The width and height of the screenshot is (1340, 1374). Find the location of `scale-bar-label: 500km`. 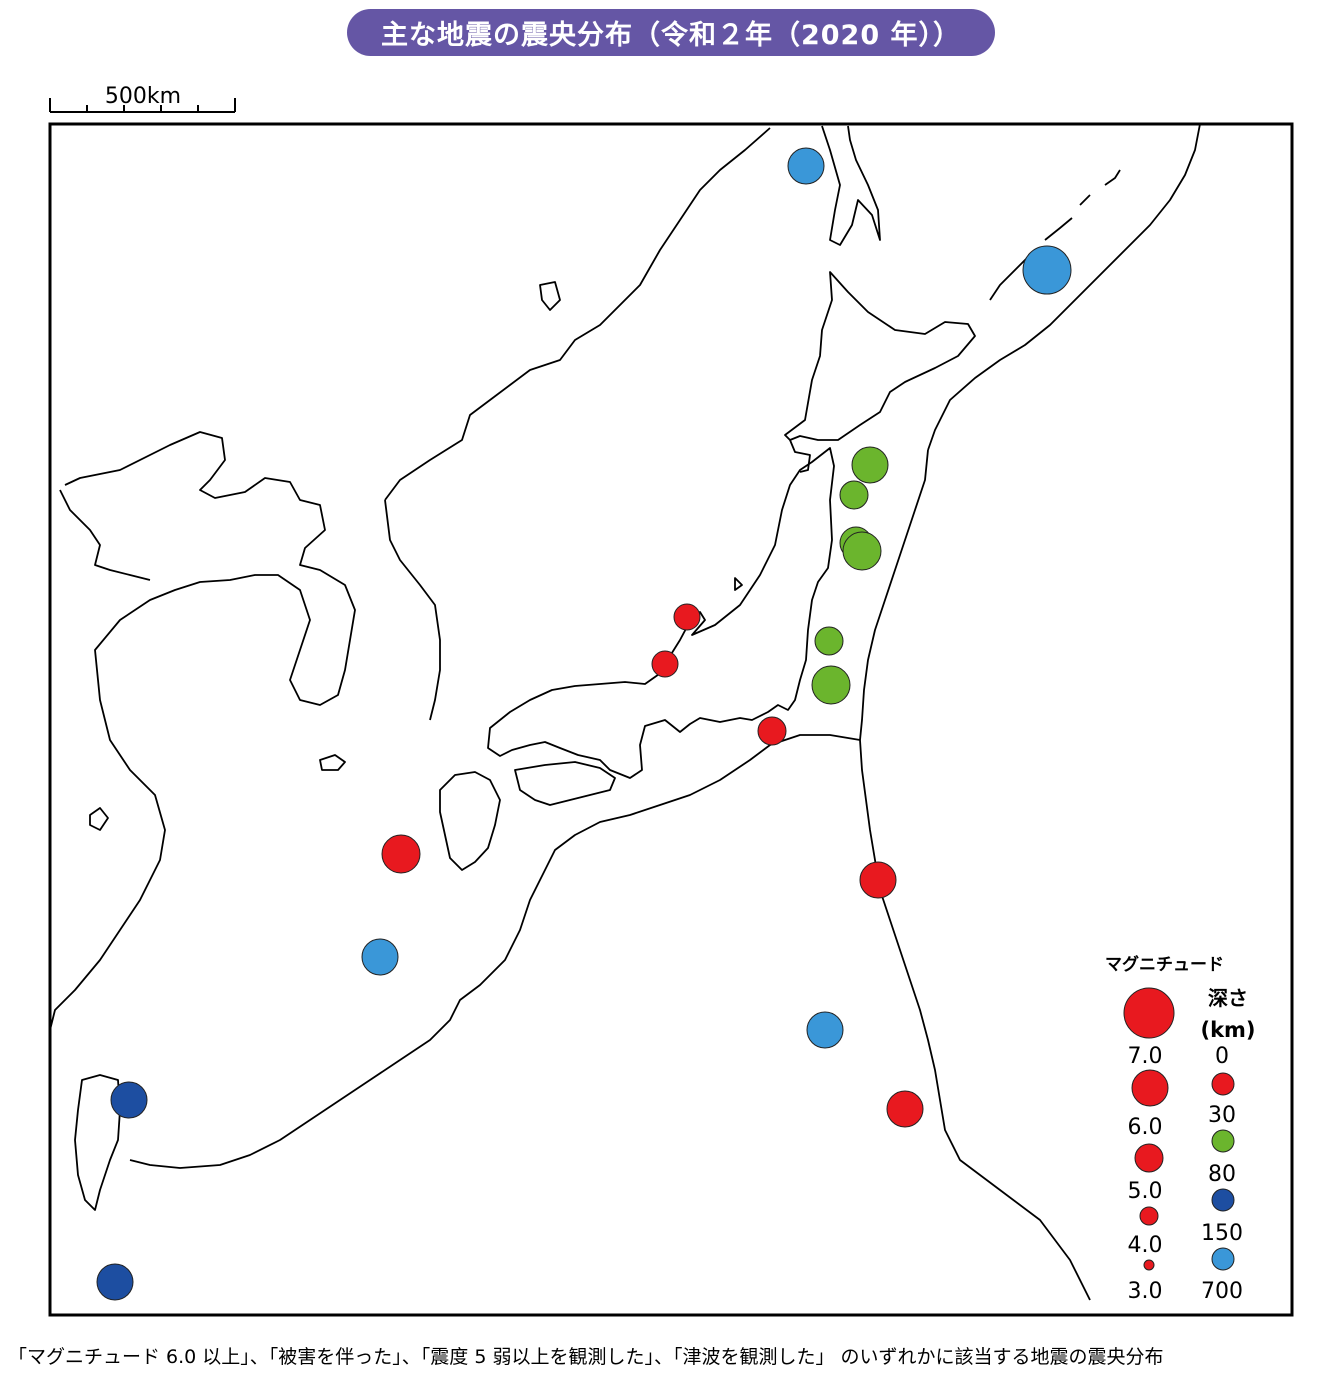

scale-bar-label: 500km is located at coordinates (143, 96).